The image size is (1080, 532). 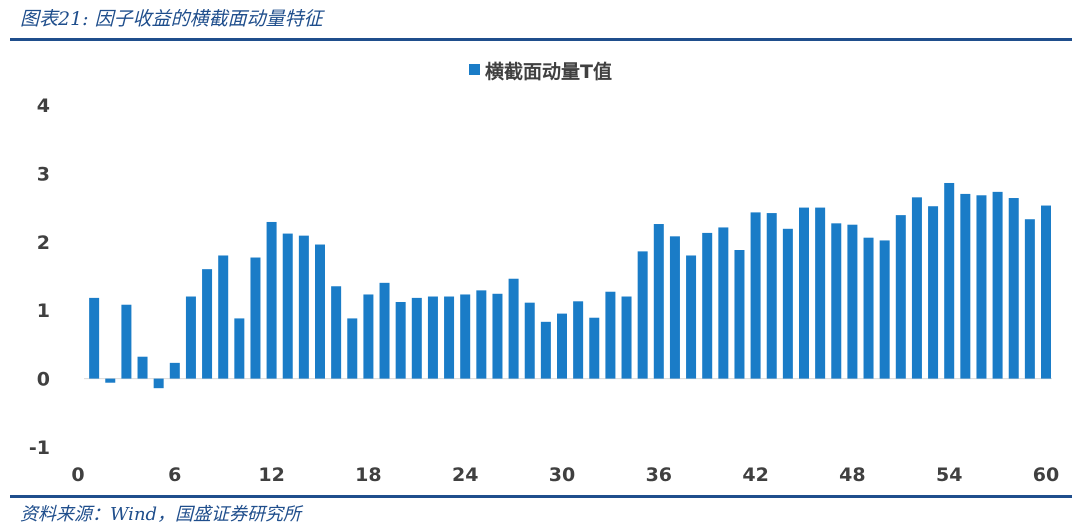 What do you see at coordinates (43, 380) in the screenshot?
I see `y-tick-label: 0` at bounding box center [43, 380].